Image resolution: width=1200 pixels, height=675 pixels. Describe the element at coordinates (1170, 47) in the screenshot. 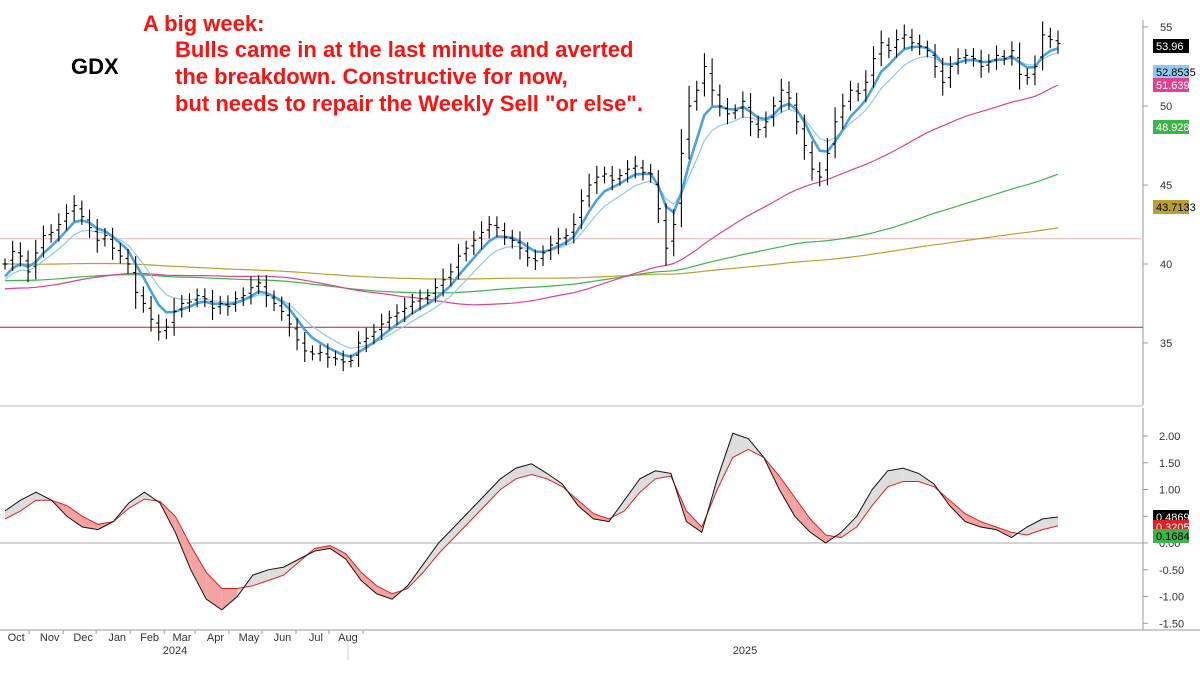

I see `last-price-tag-text: 53.96` at that location.